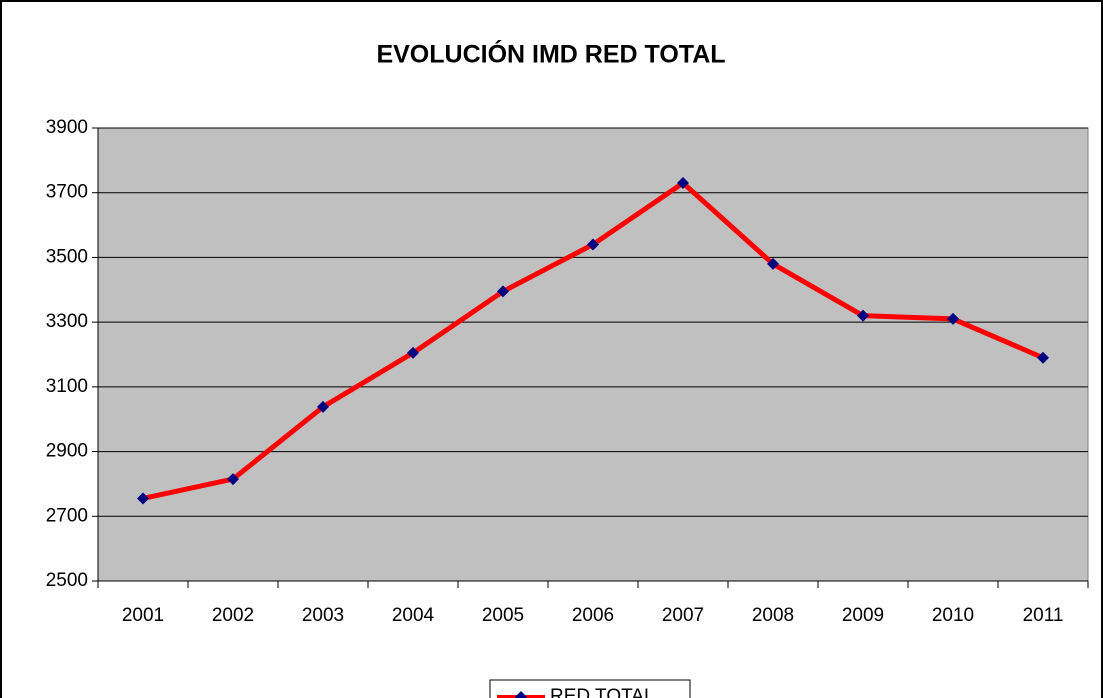 The height and width of the screenshot is (698, 1103). What do you see at coordinates (1043, 615) in the screenshot?
I see `x-tick-label: 2011` at bounding box center [1043, 615].